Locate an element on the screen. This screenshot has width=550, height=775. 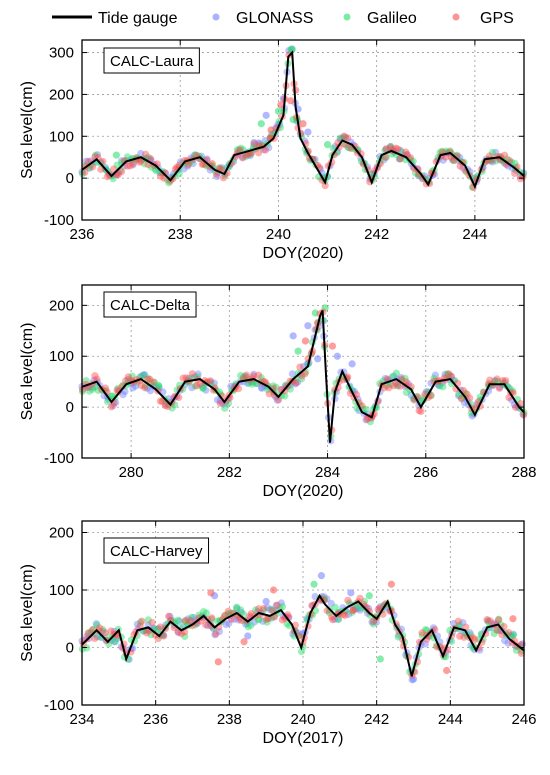
legend-glonass-swatch is located at coordinates (216, 17).